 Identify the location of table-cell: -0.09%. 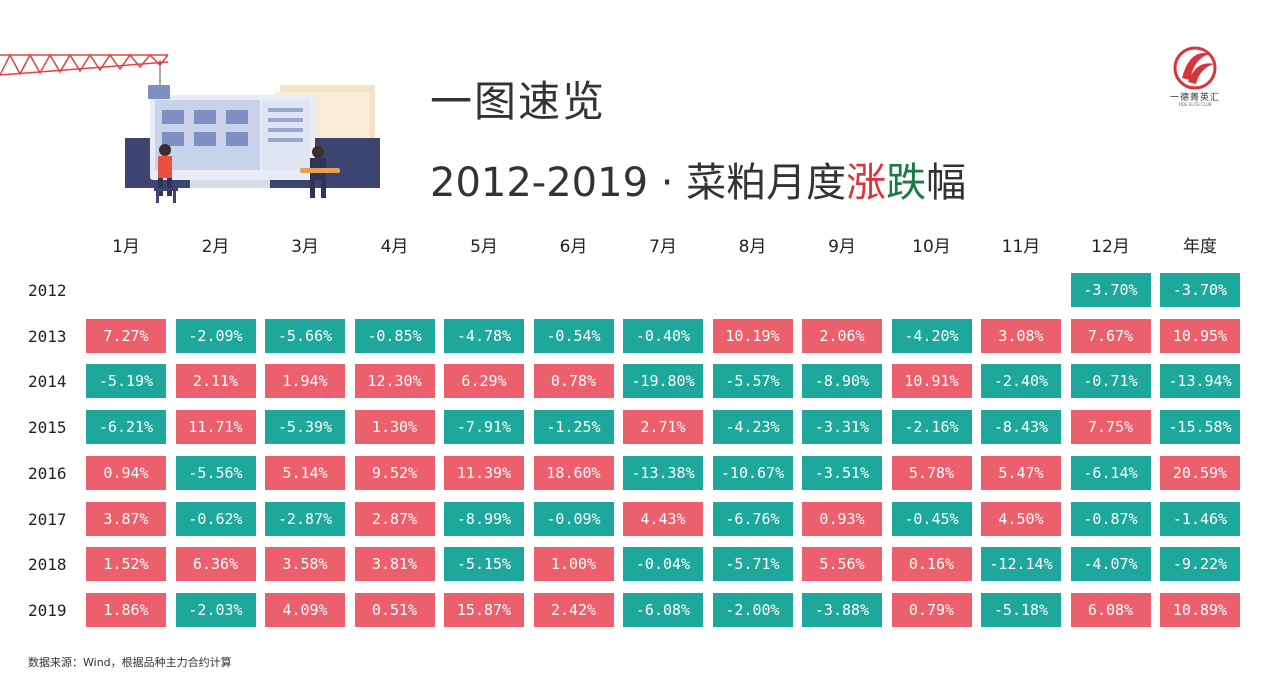
(573, 518).